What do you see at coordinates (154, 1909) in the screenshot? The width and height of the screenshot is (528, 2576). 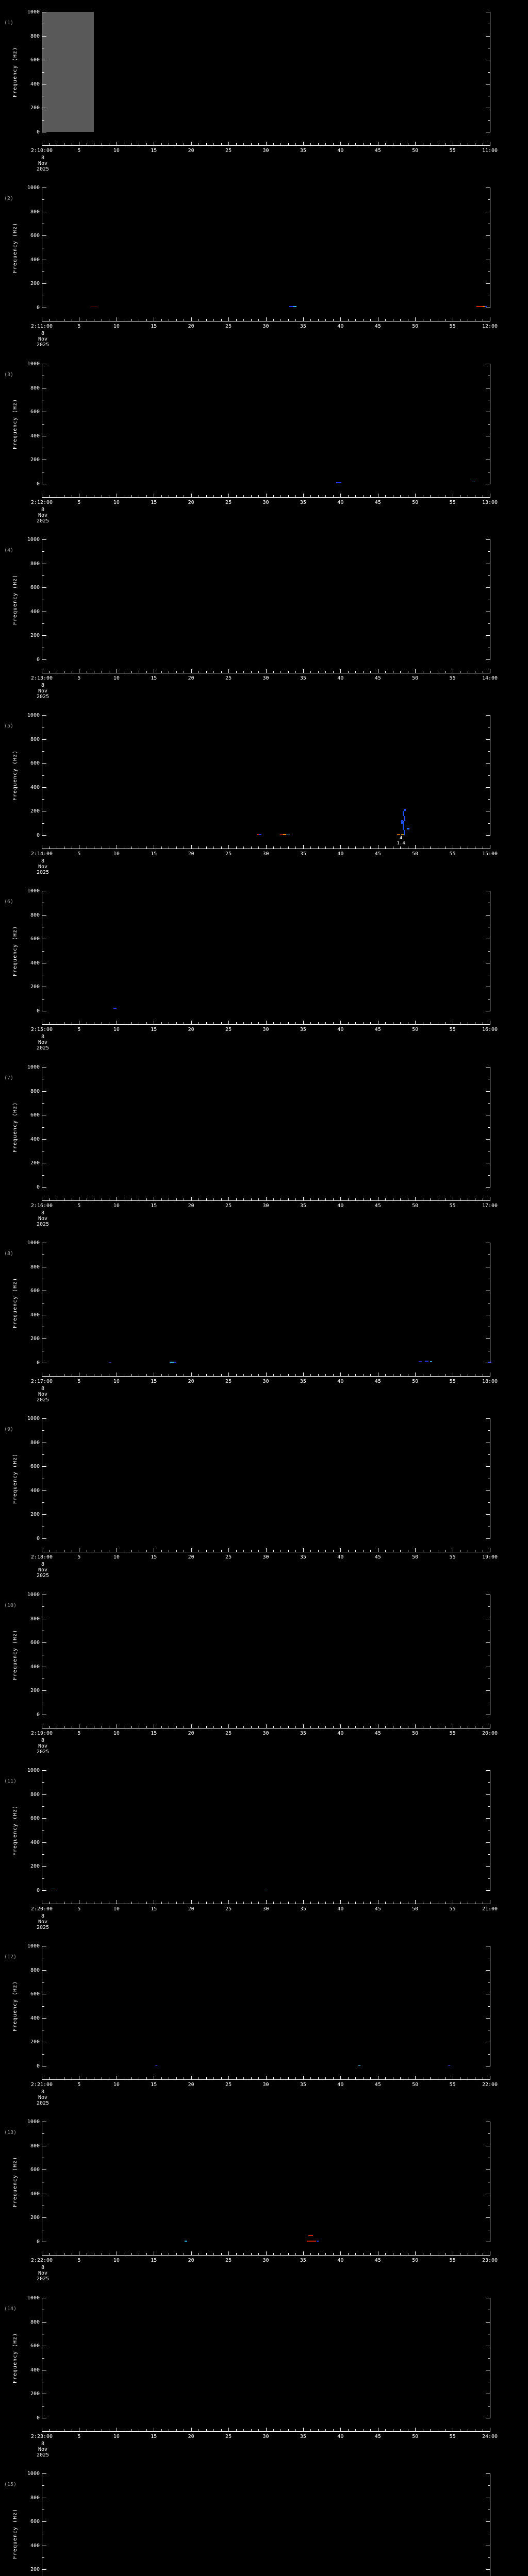 I see `x-tick-label: 15` at bounding box center [154, 1909].